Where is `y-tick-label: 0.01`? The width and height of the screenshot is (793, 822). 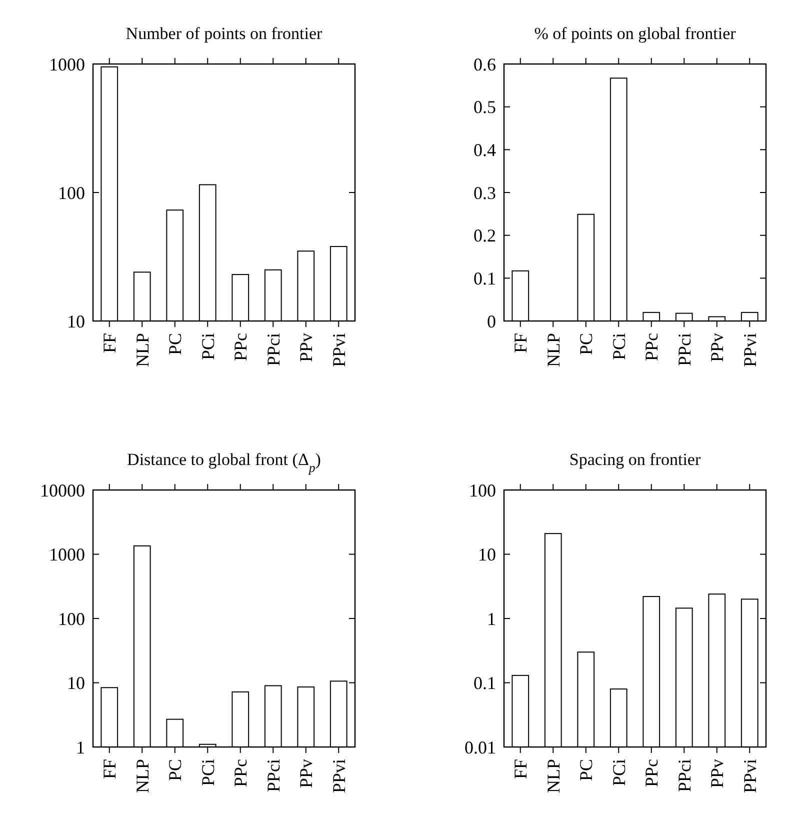
y-tick-label: 0.01 is located at coordinates (480, 747).